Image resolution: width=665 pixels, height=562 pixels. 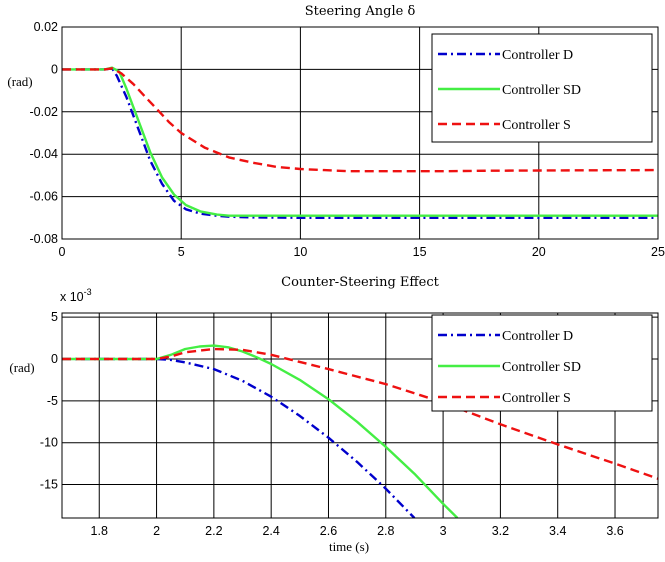 What do you see at coordinates (270, 531) in the screenshot?
I see `x-tick-label: 2.4` at bounding box center [270, 531].